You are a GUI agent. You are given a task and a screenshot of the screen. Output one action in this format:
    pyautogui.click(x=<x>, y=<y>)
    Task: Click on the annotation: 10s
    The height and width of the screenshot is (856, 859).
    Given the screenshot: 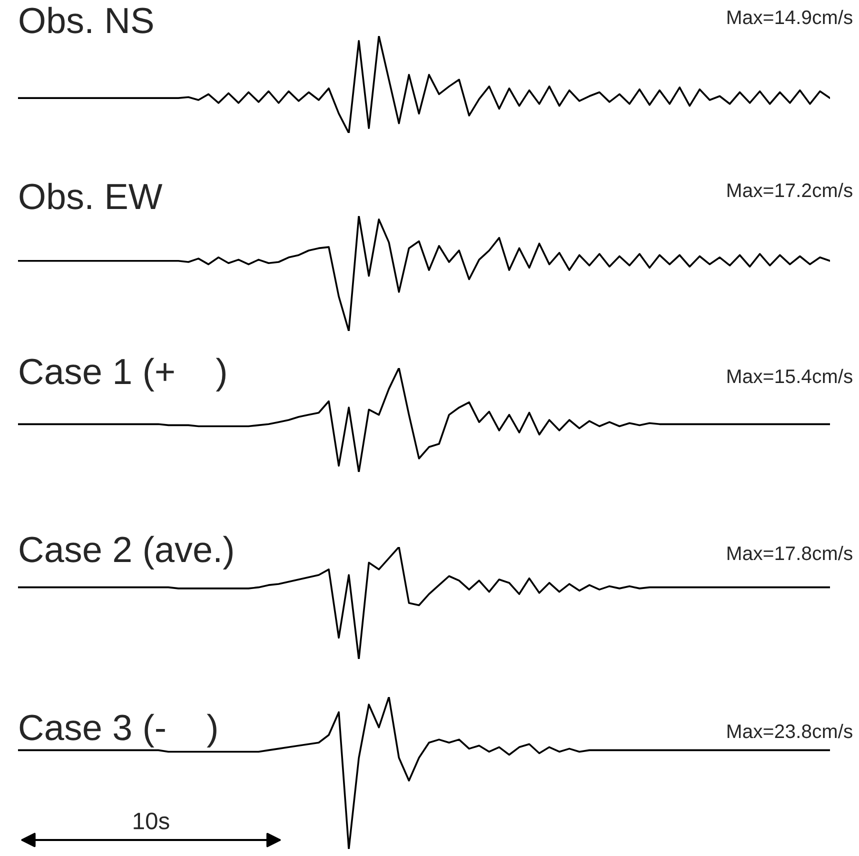 What is the action you would take?
    pyautogui.click(x=152, y=821)
    